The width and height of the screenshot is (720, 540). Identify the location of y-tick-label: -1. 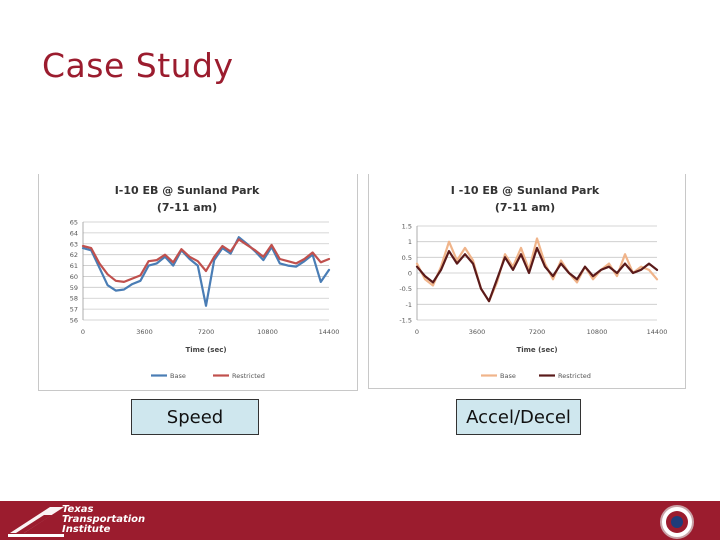
(409, 305).